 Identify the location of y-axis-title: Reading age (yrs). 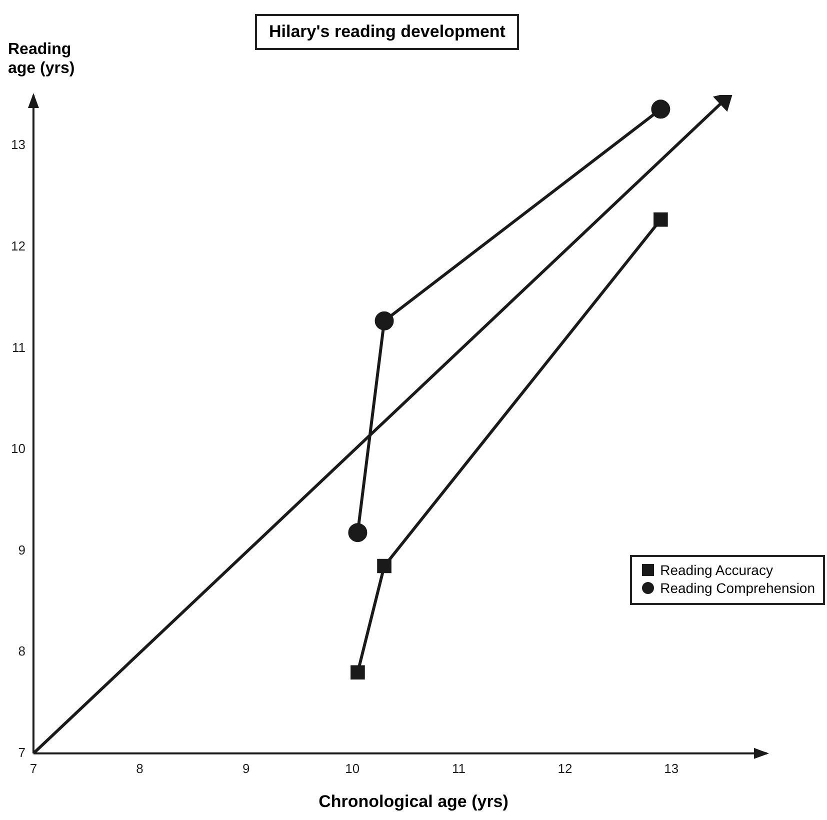
(41, 59).